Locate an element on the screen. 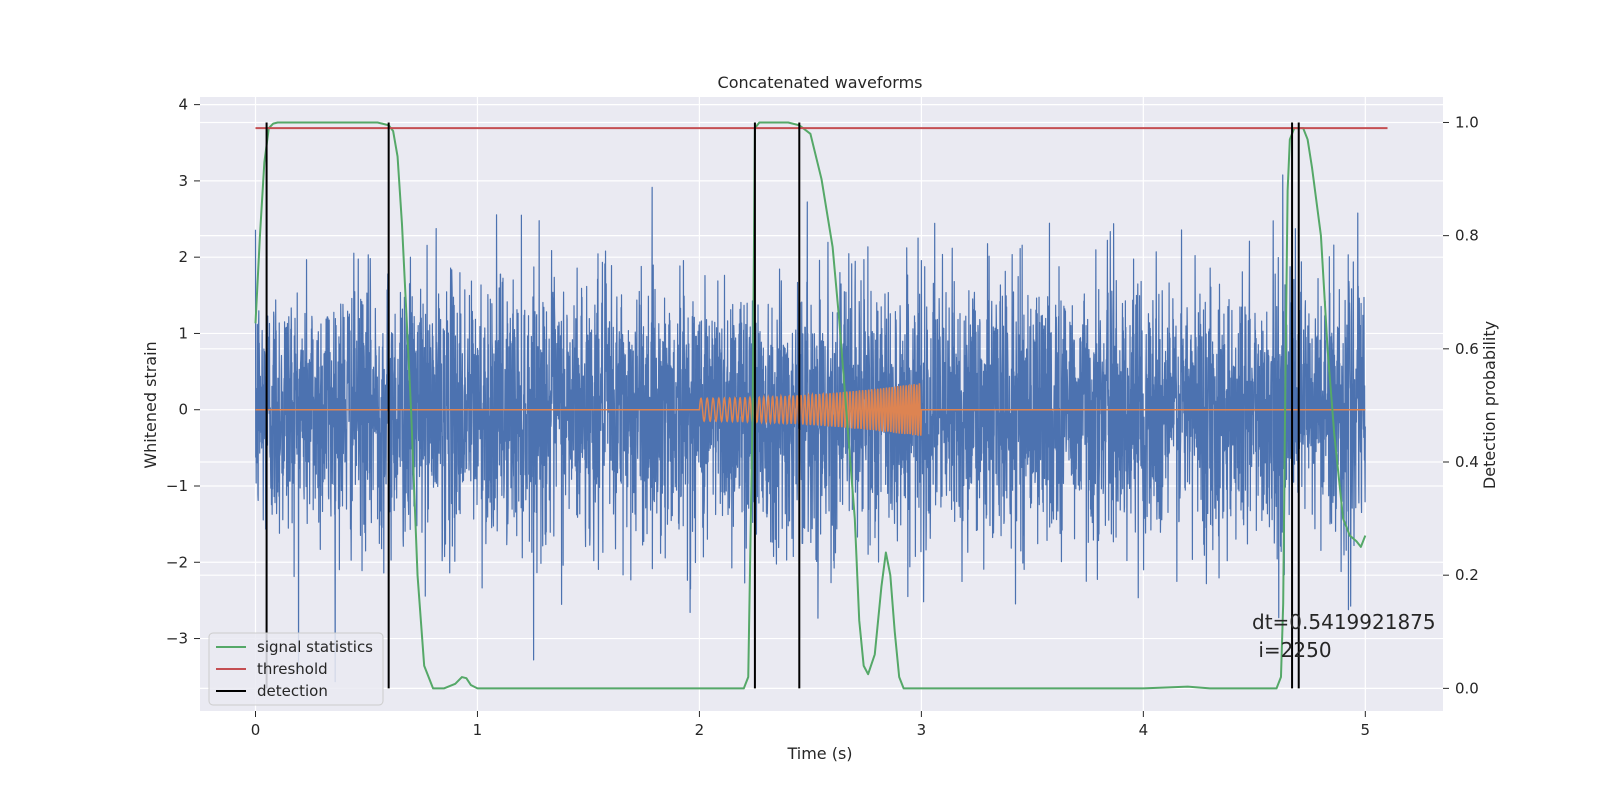 This screenshot has width=1600, height=800. y-tick-label-left: −2 is located at coordinates (177, 562).